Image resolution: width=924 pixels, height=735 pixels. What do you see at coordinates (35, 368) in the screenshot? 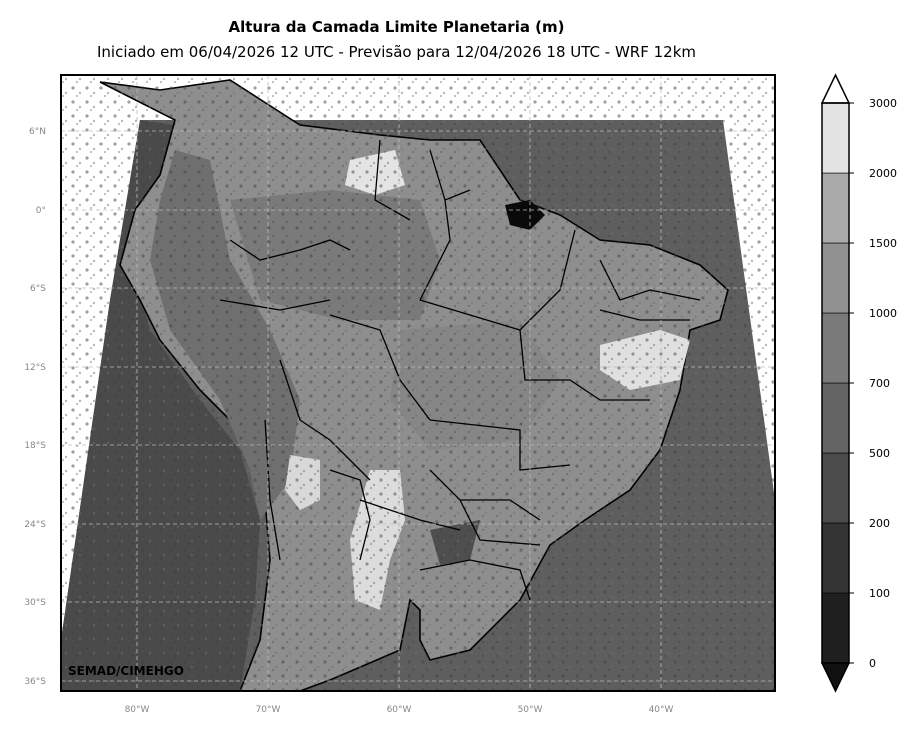
I see `lat-label-12s: 12°S` at bounding box center [35, 368].